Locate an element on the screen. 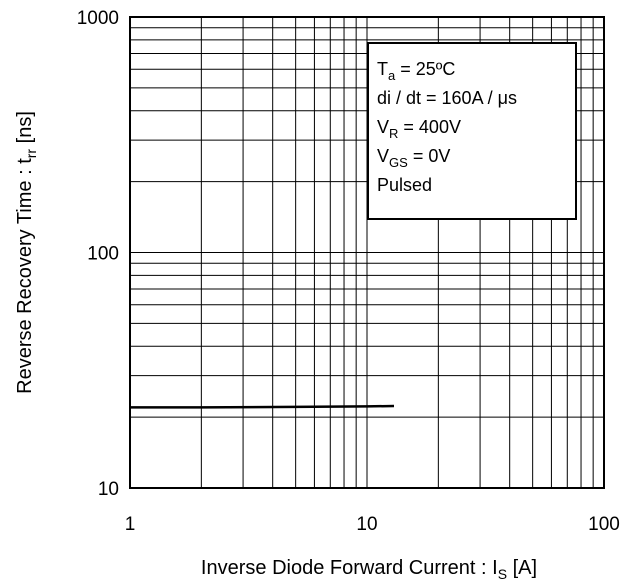 This screenshot has width=637, height=586. x-tick-label: 10 is located at coordinates (366, 524).